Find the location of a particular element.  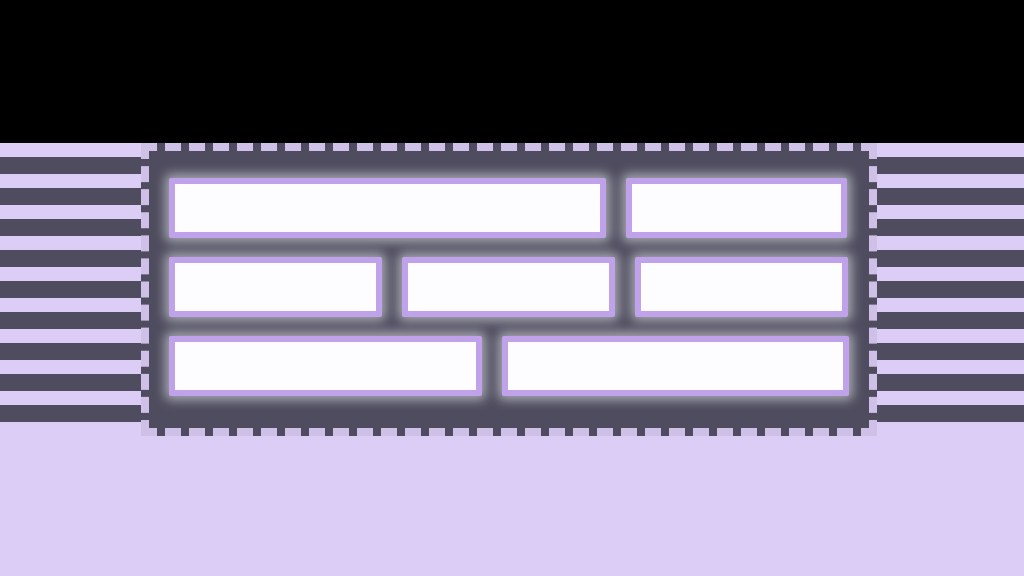

skeleton-card-r3-c2 is located at coordinates (675, 366).